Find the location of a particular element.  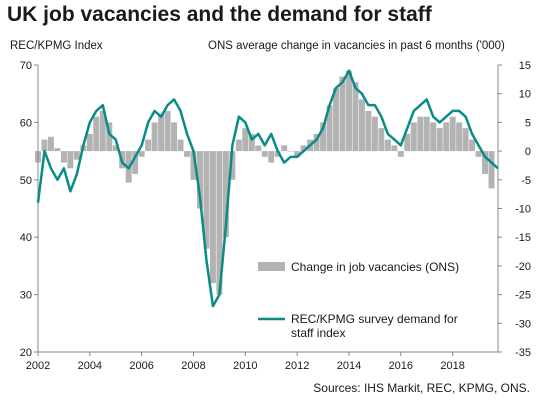

right-tick-label: 15 is located at coordinates (525, 66).